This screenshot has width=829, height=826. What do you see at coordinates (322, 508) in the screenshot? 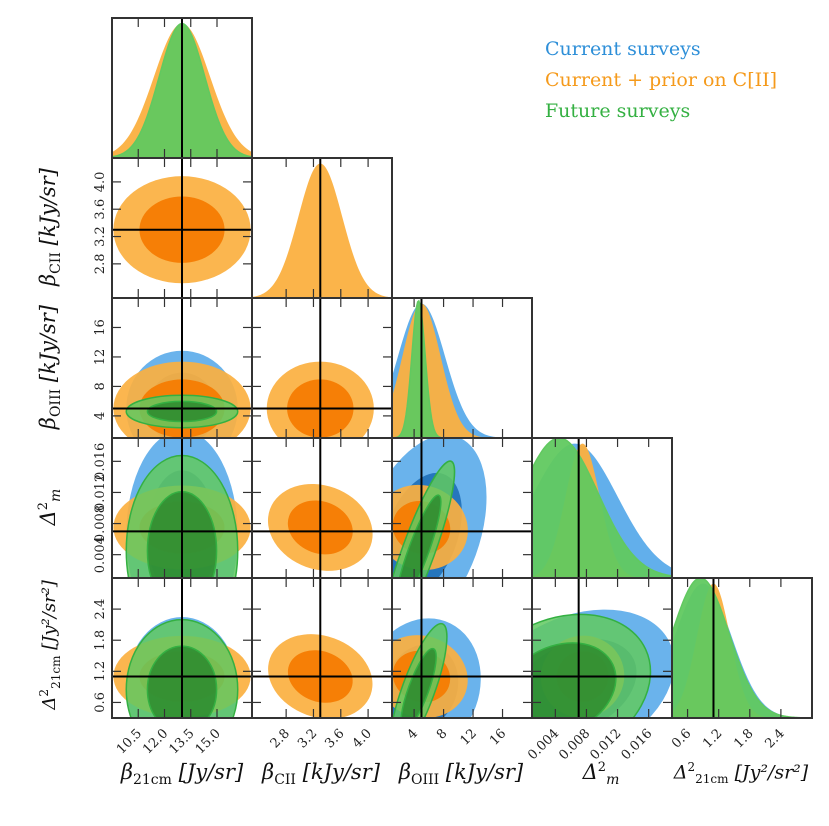
I see `panel-bCII-D2m` at bounding box center [322, 508].